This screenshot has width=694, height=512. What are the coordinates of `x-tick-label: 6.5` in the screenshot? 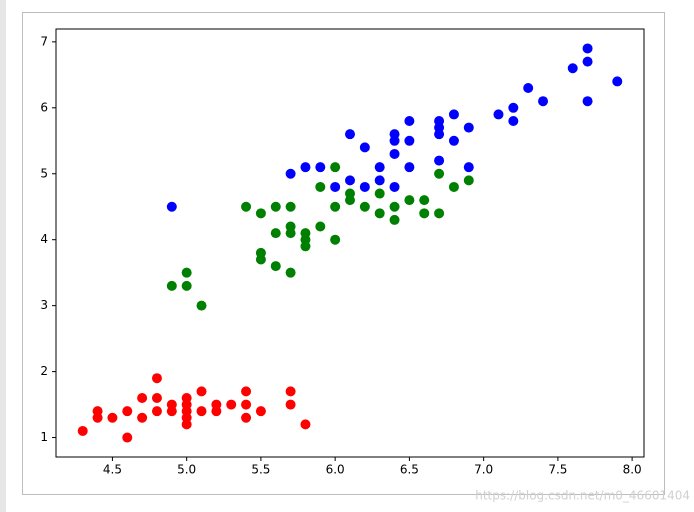 It's located at (409, 470).